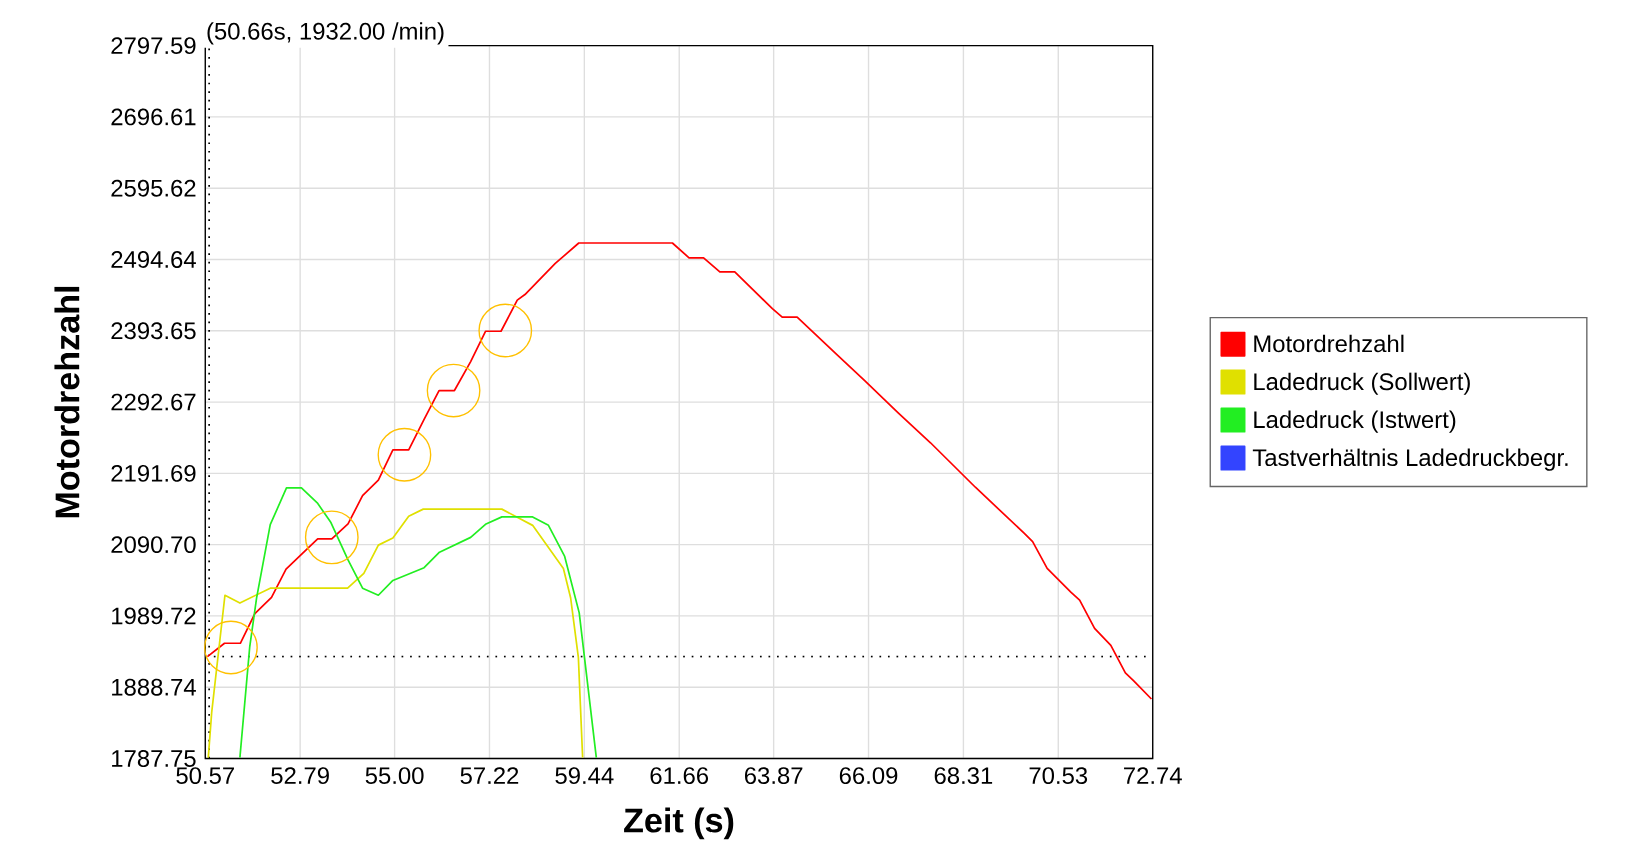  Describe the element at coordinates (153, 545) in the screenshot. I see `y-tick-label: 2090.70` at that location.